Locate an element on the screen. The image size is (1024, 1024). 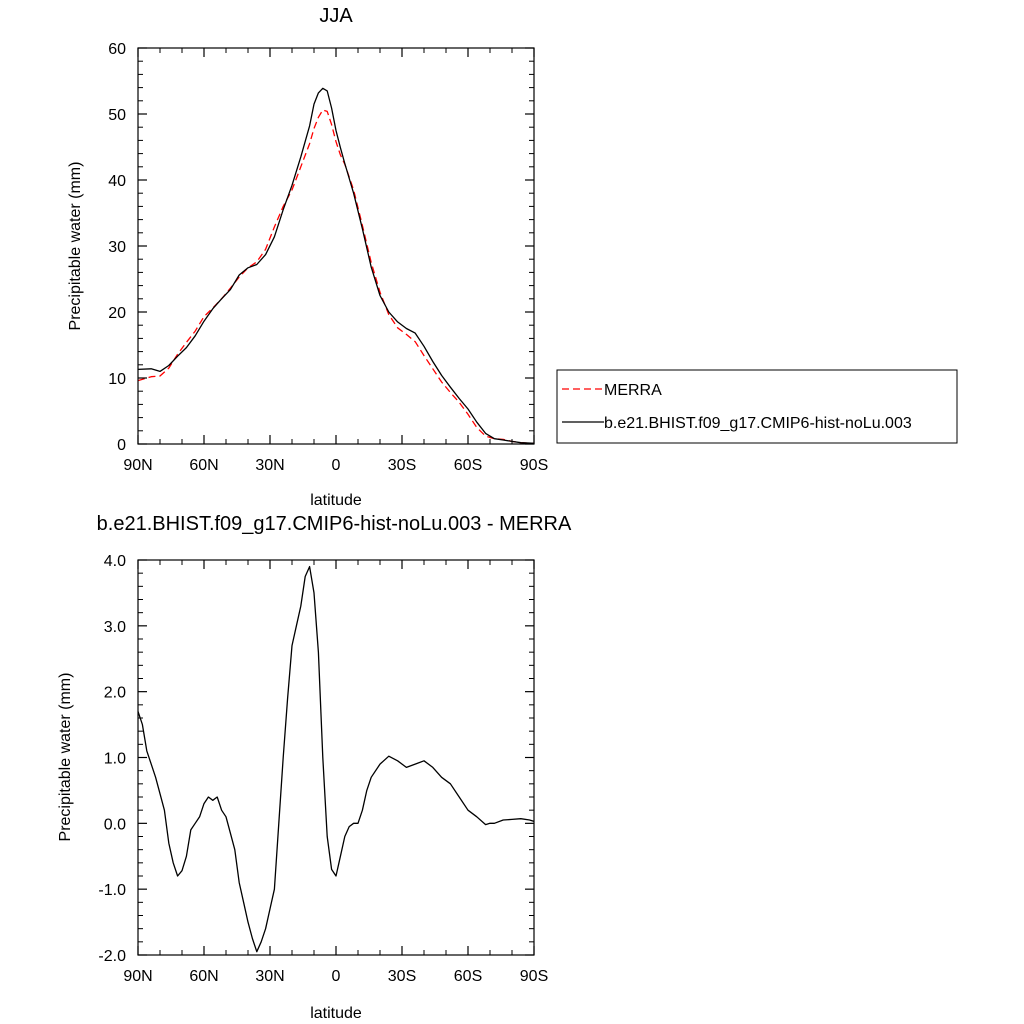
plot-area-top is located at coordinates (336, 265).